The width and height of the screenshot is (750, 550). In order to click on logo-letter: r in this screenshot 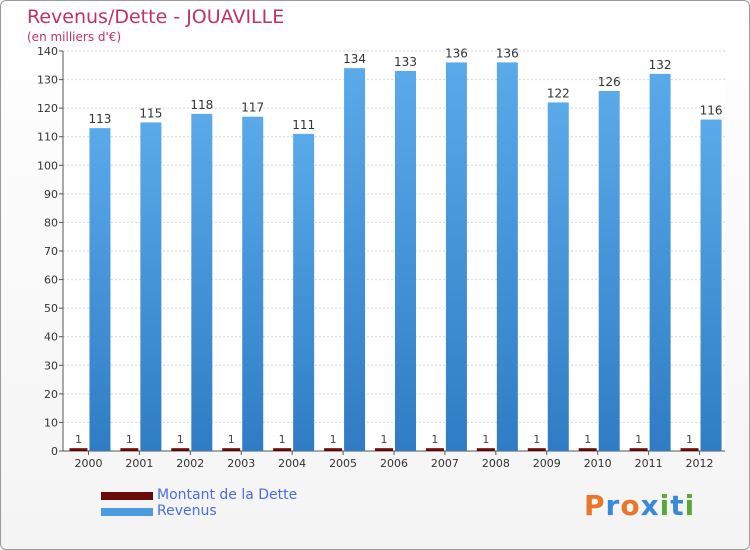, I will do `click(613, 505)`.